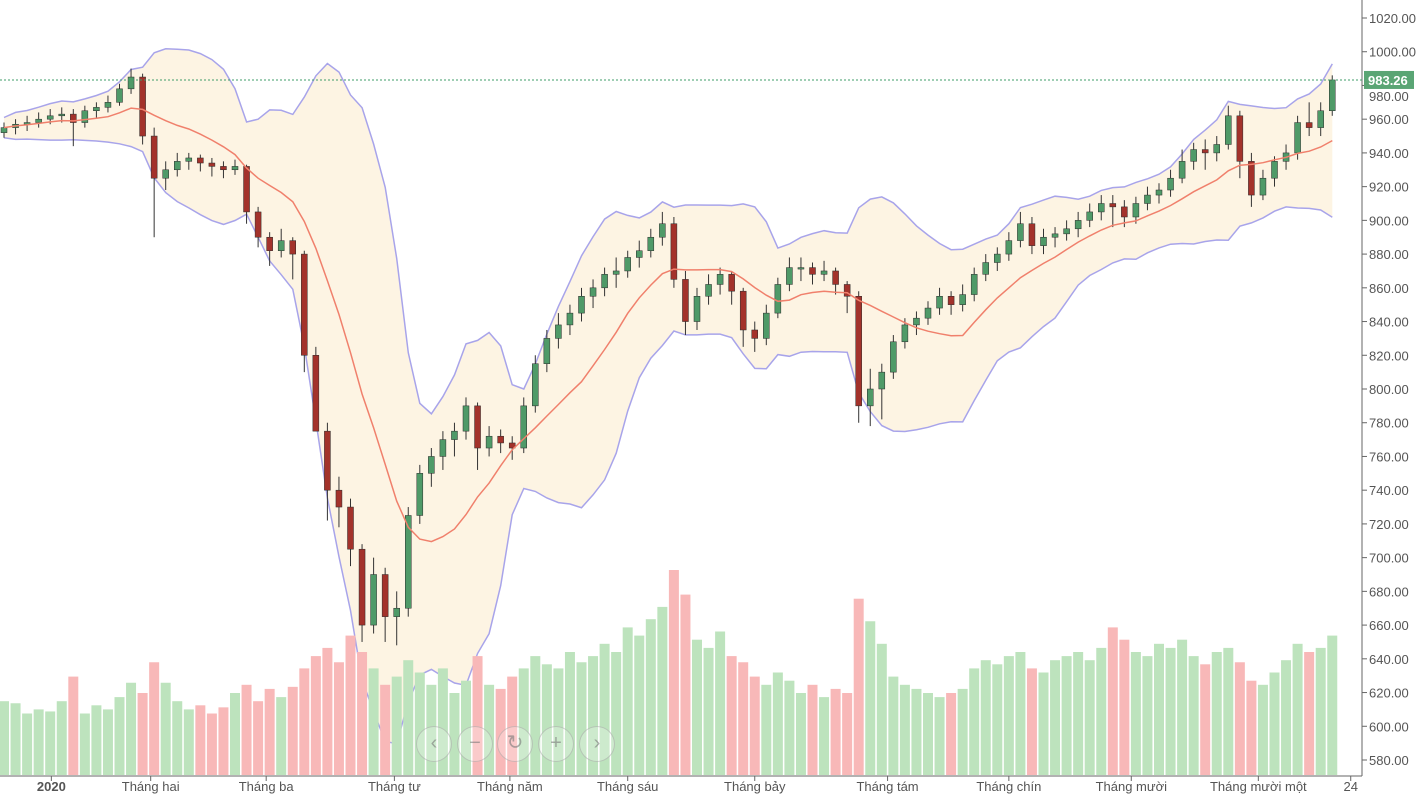  I want to click on x-tick-label: Tháng hai, so click(151, 786).